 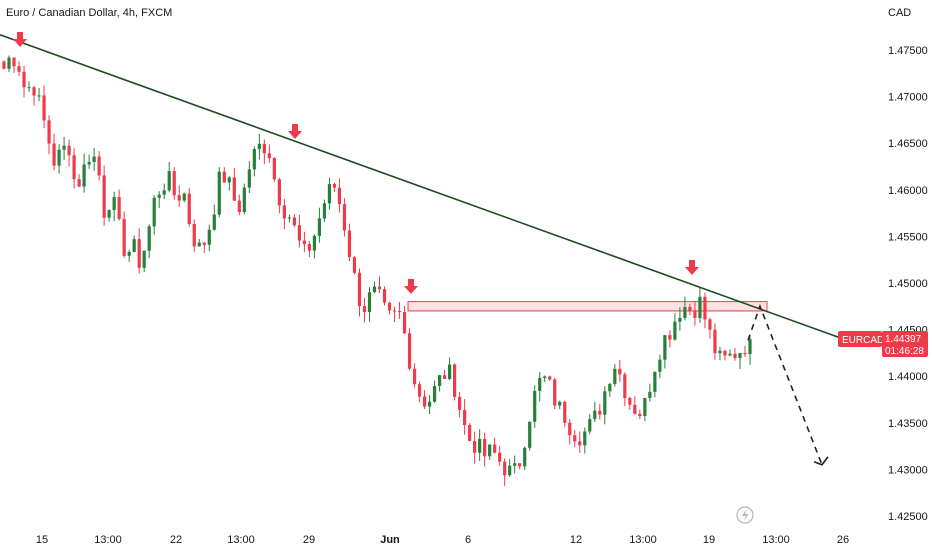 I want to click on lightning-icon, so click(x=745, y=515).